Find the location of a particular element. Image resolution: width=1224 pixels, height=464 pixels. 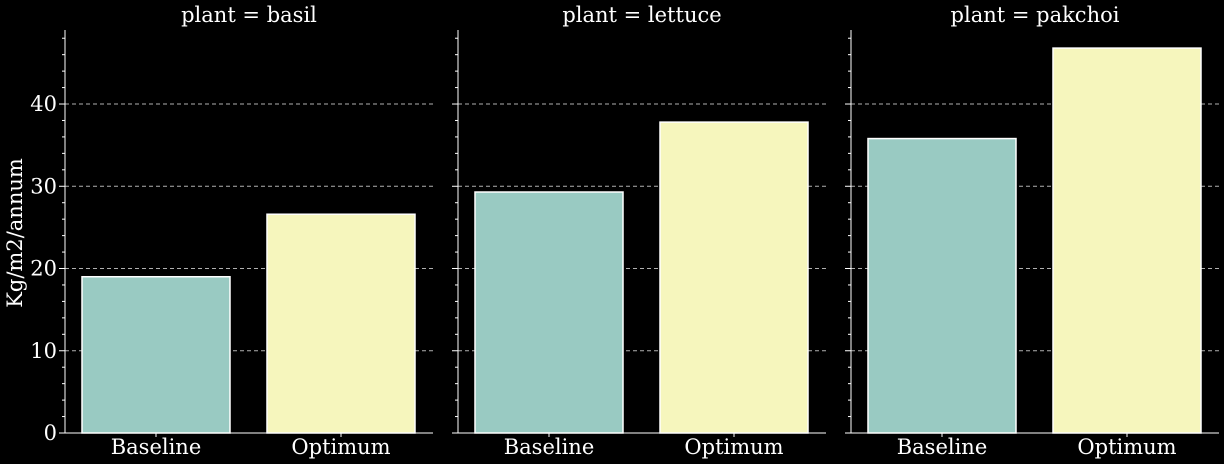

y-tick-label: 20 is located at coordinates (43, 269).